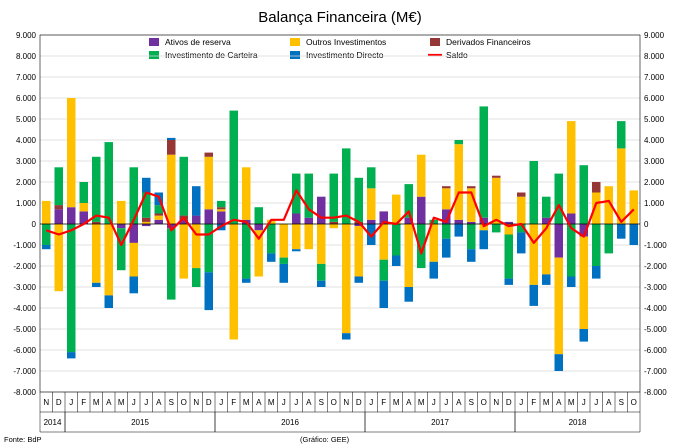 This screenshot has width=680, height=448. Describe the element at coordinates (184, 402) in the screenshot. I see `x-tick-label: O` at that location.